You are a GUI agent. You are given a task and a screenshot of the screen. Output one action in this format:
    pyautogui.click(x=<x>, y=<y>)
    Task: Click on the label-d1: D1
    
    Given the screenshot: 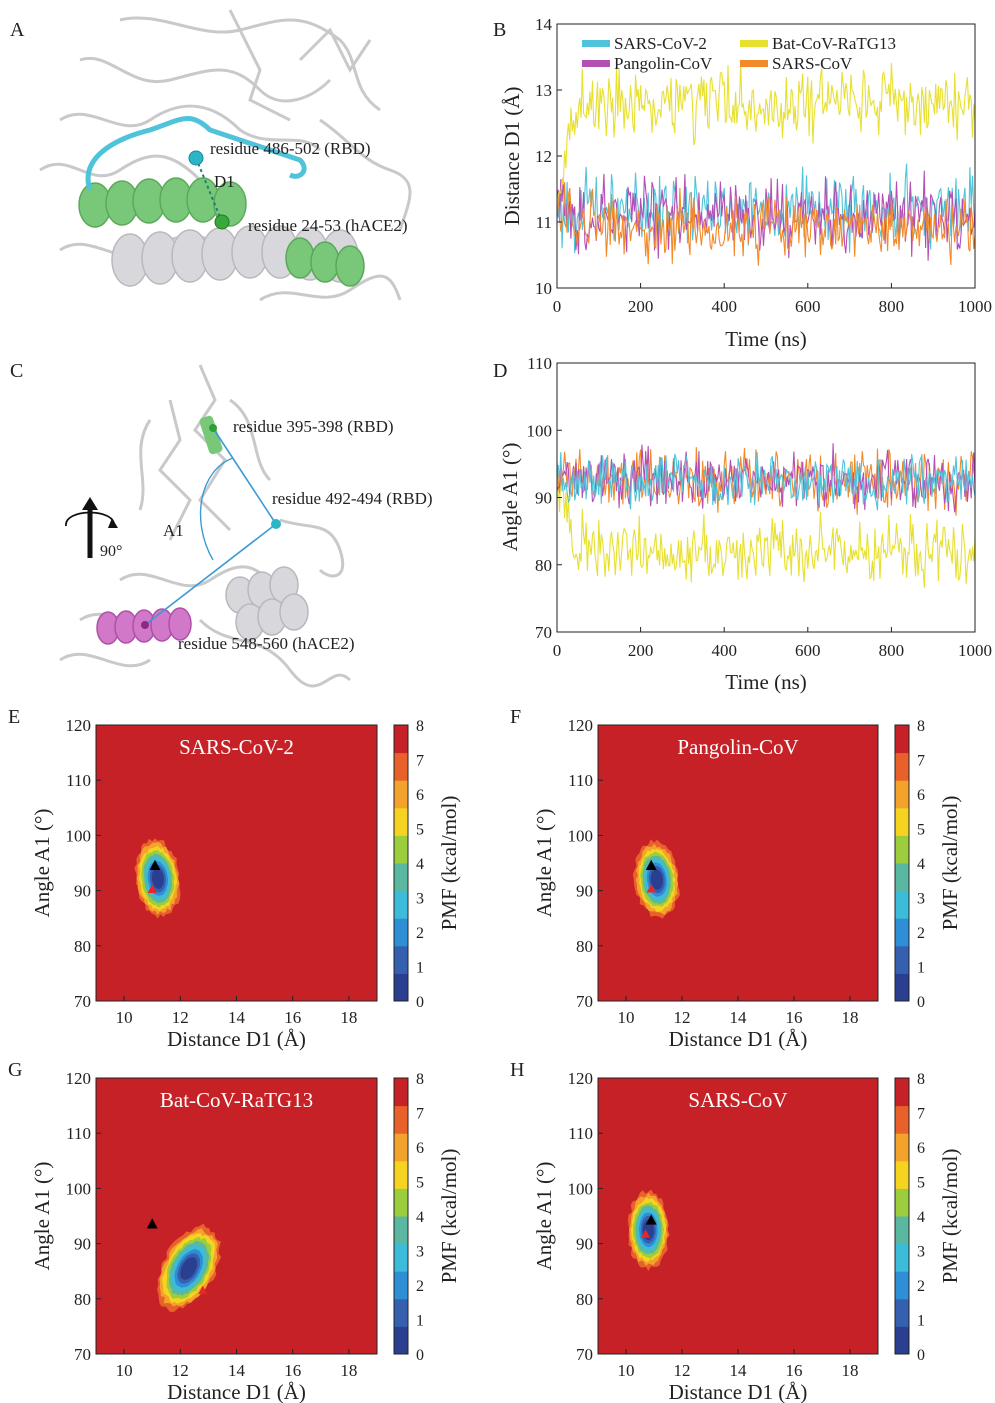 What is the action you would take?
    pyautogui.click(x=224, y=181)
    